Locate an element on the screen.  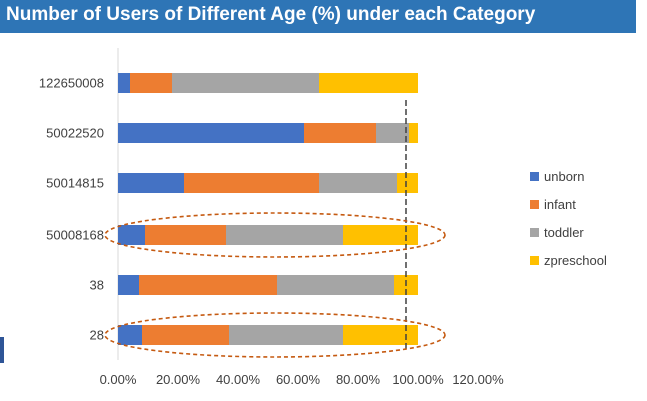
category-label-38: 38 is located at coordinates (97, 285).